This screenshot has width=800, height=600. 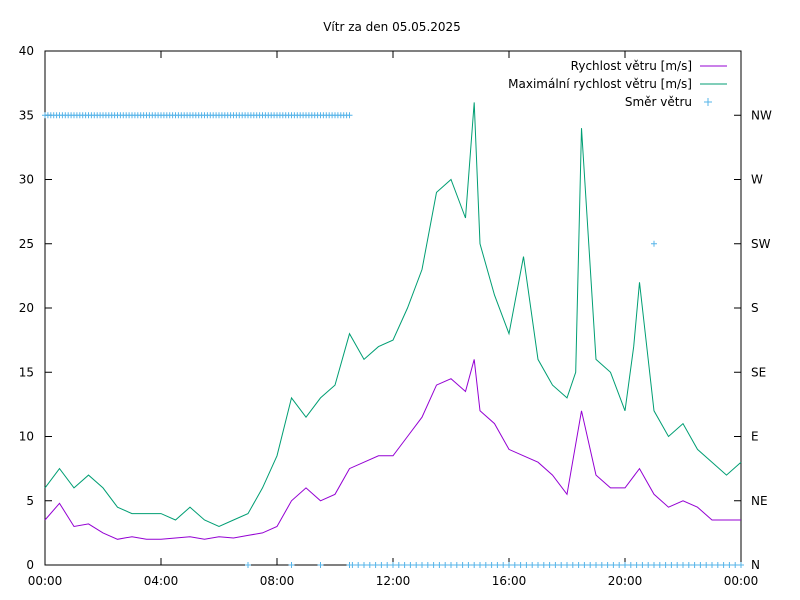 What do you see at coordinates (26, 308) in the screenshot?
I see `y-tick-label: 20` at bounding box center [26, 308].